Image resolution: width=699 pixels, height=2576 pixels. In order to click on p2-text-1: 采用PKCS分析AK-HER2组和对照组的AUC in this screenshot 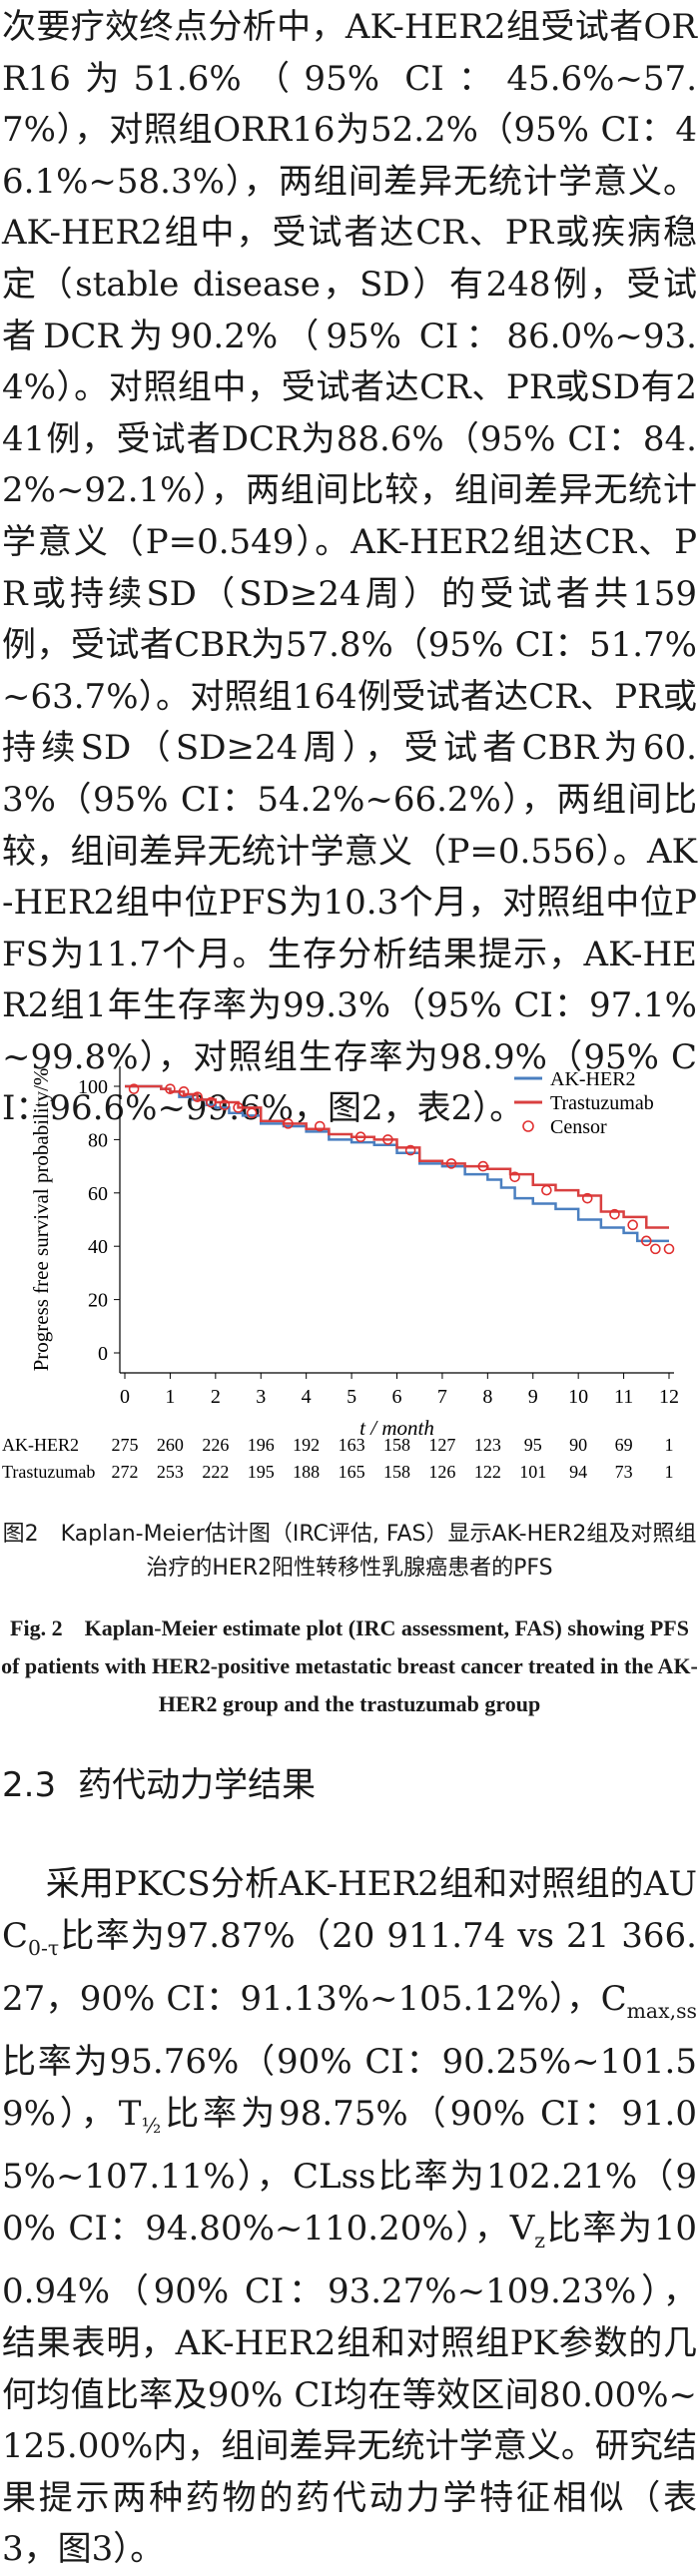, I will do `click(349, 1910)`.